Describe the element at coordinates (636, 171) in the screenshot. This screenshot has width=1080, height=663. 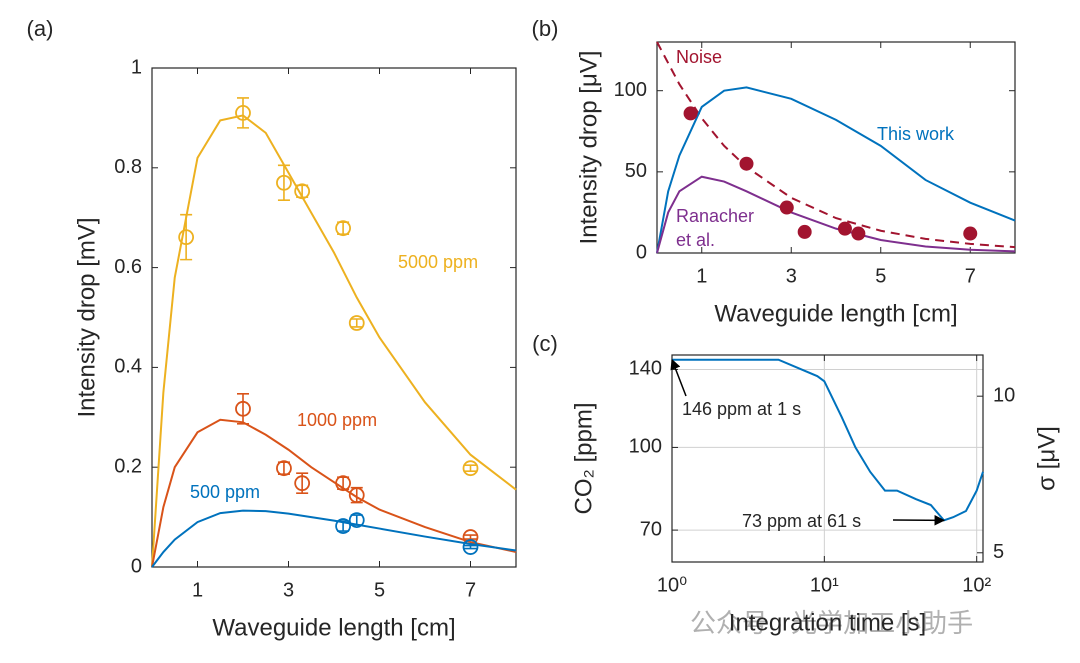
I see `y-tick-label: 50` at that location.